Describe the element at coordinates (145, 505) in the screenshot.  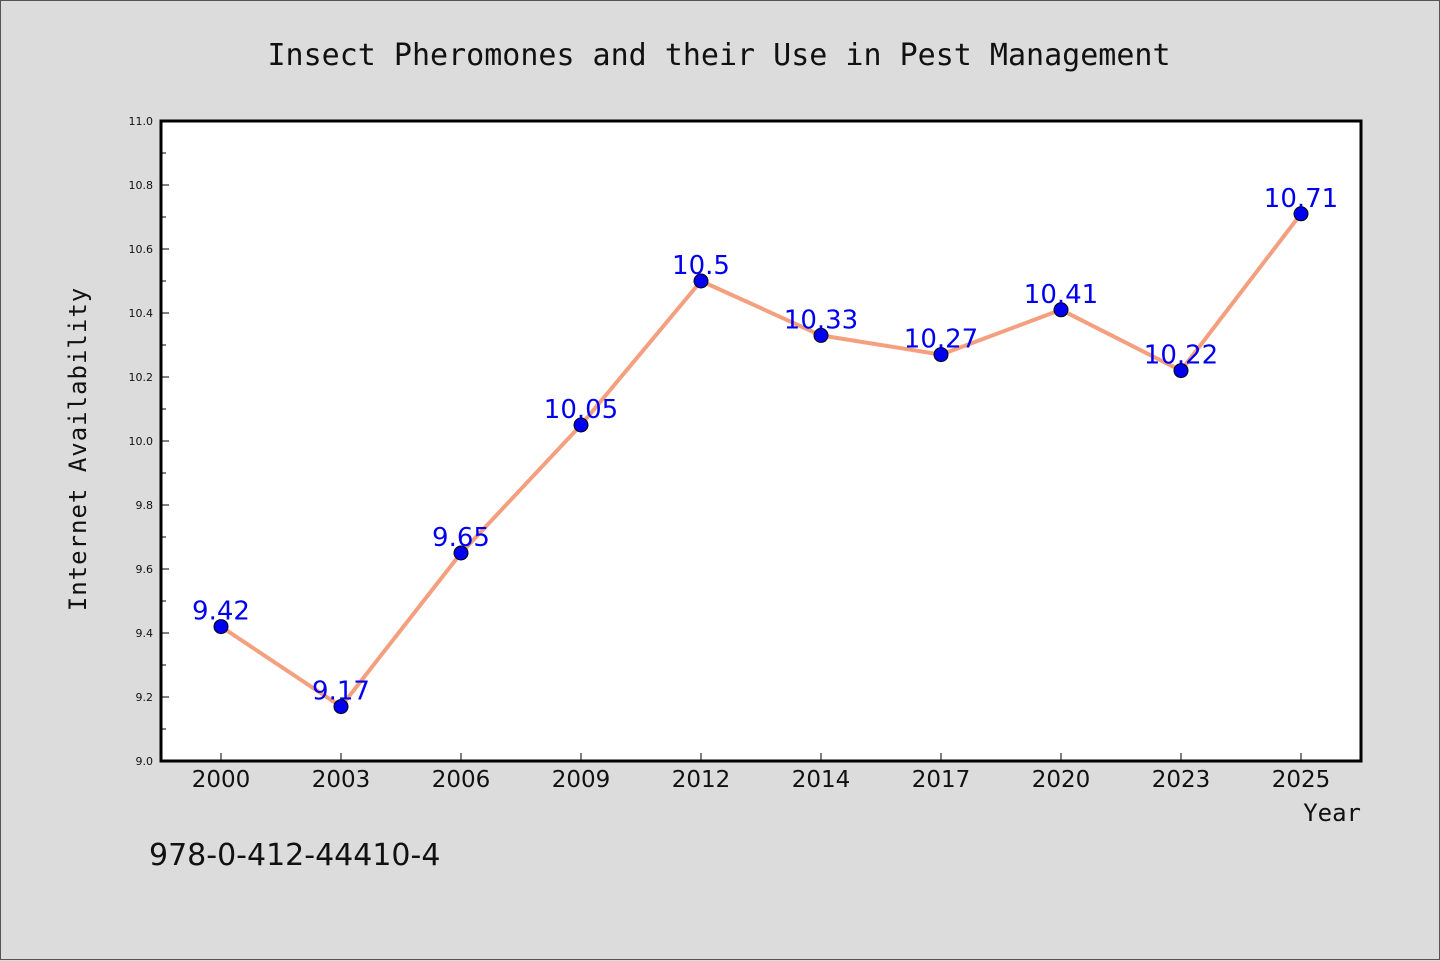
I see `y-tick-label: 9.8` at that location.